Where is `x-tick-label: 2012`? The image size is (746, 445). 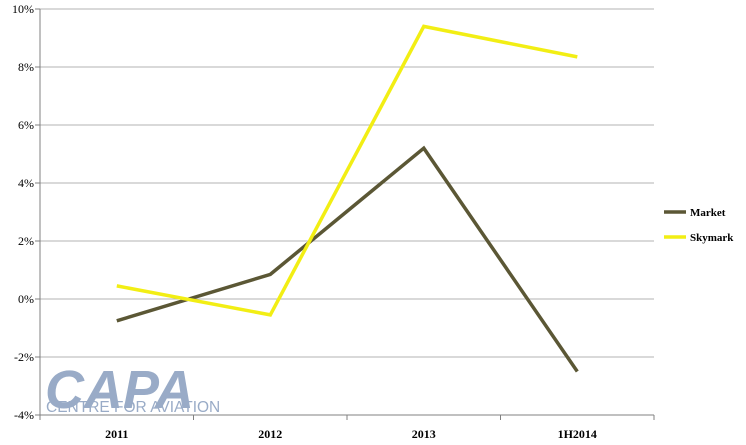
x-tick-label: 2012 is located at coordinates (270, 434).